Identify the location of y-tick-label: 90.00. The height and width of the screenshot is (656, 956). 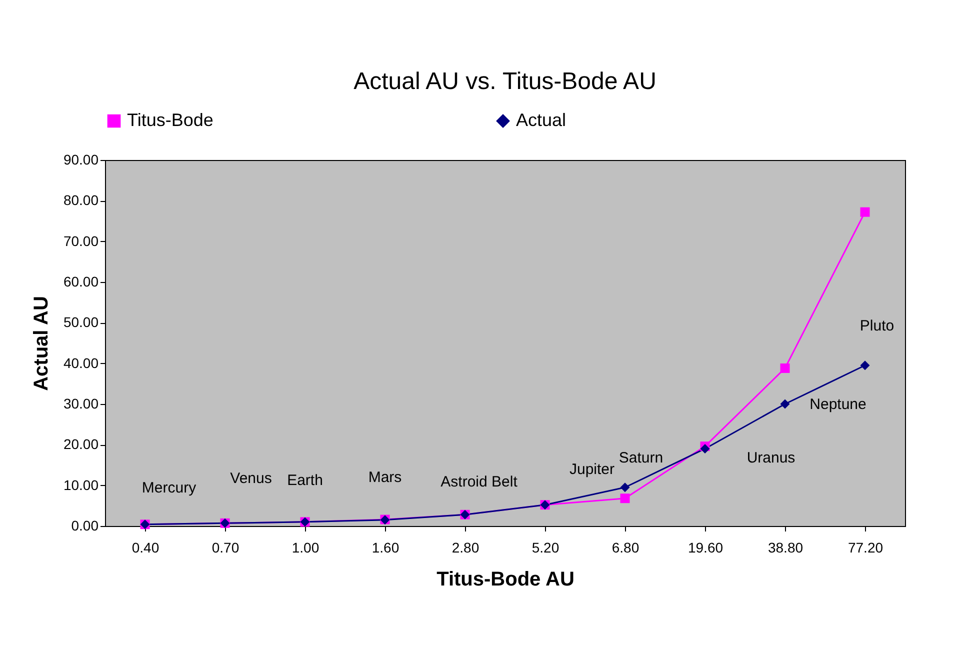
(81, 160).